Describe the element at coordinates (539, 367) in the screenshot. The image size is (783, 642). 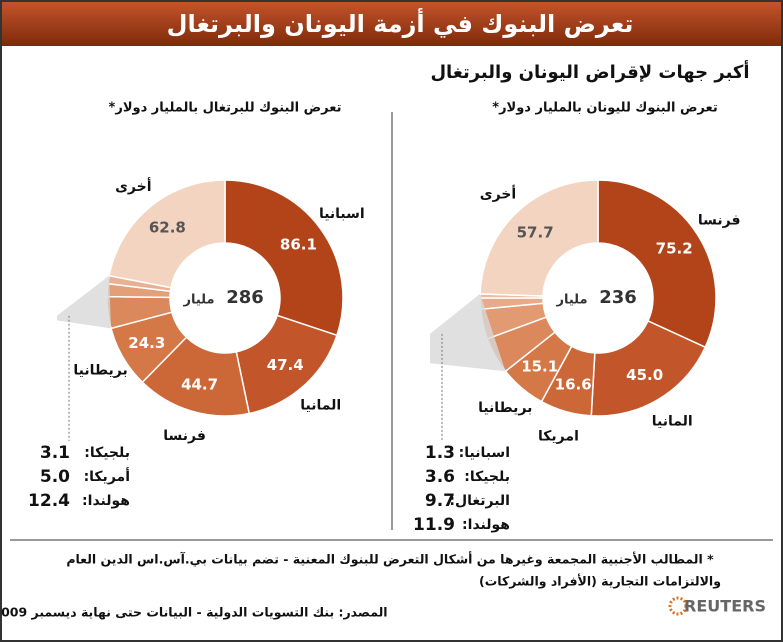
I see `value-label: 15.1` at that location.